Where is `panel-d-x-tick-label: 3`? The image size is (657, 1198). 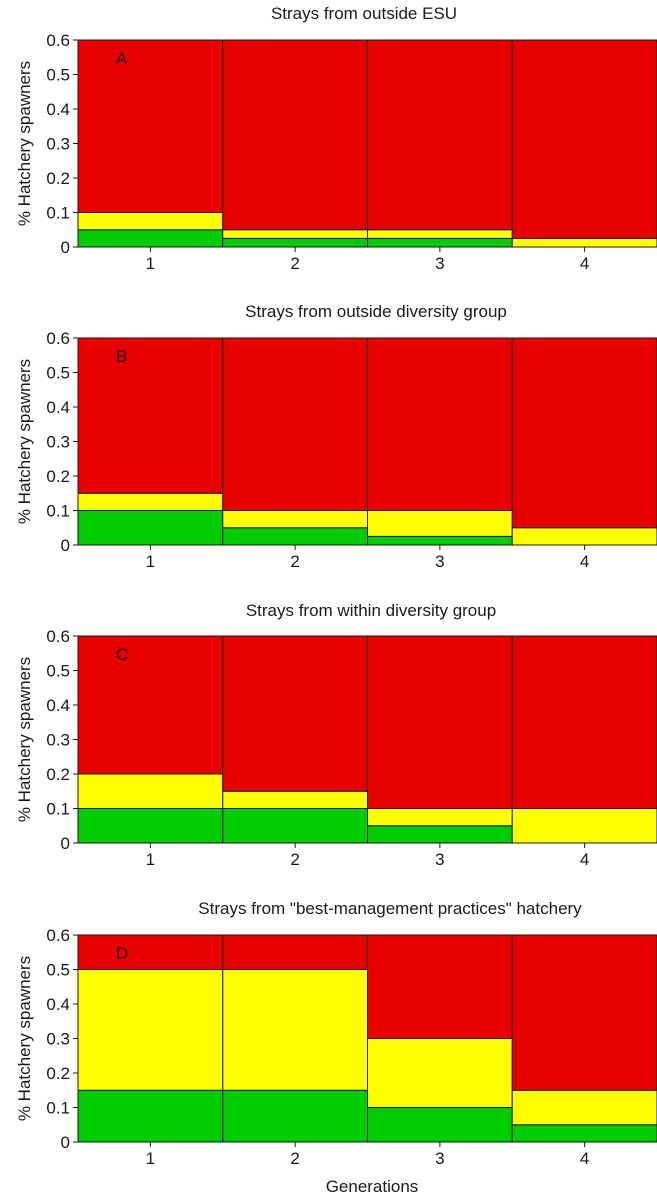 panel-d-x-tick-label: 3 is located at coordinates (439, 1158).